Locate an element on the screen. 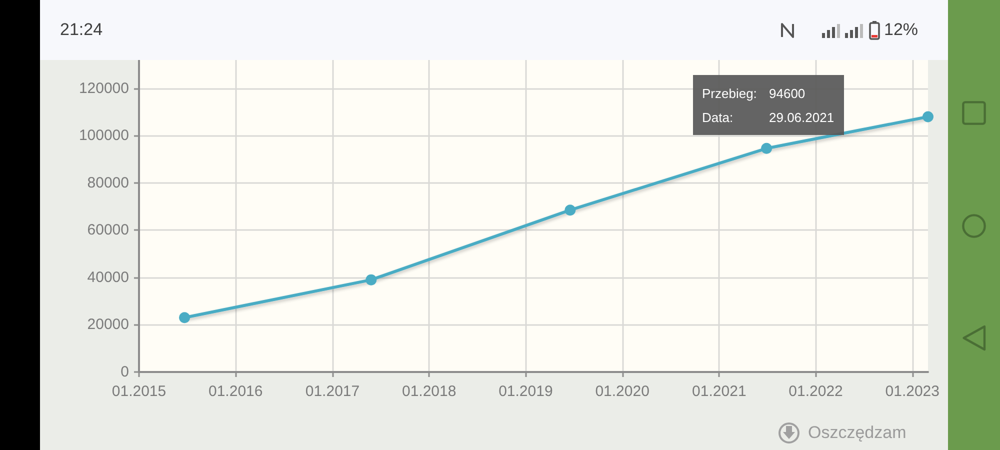  text: 21:24 is located at coordinates (81, 29).